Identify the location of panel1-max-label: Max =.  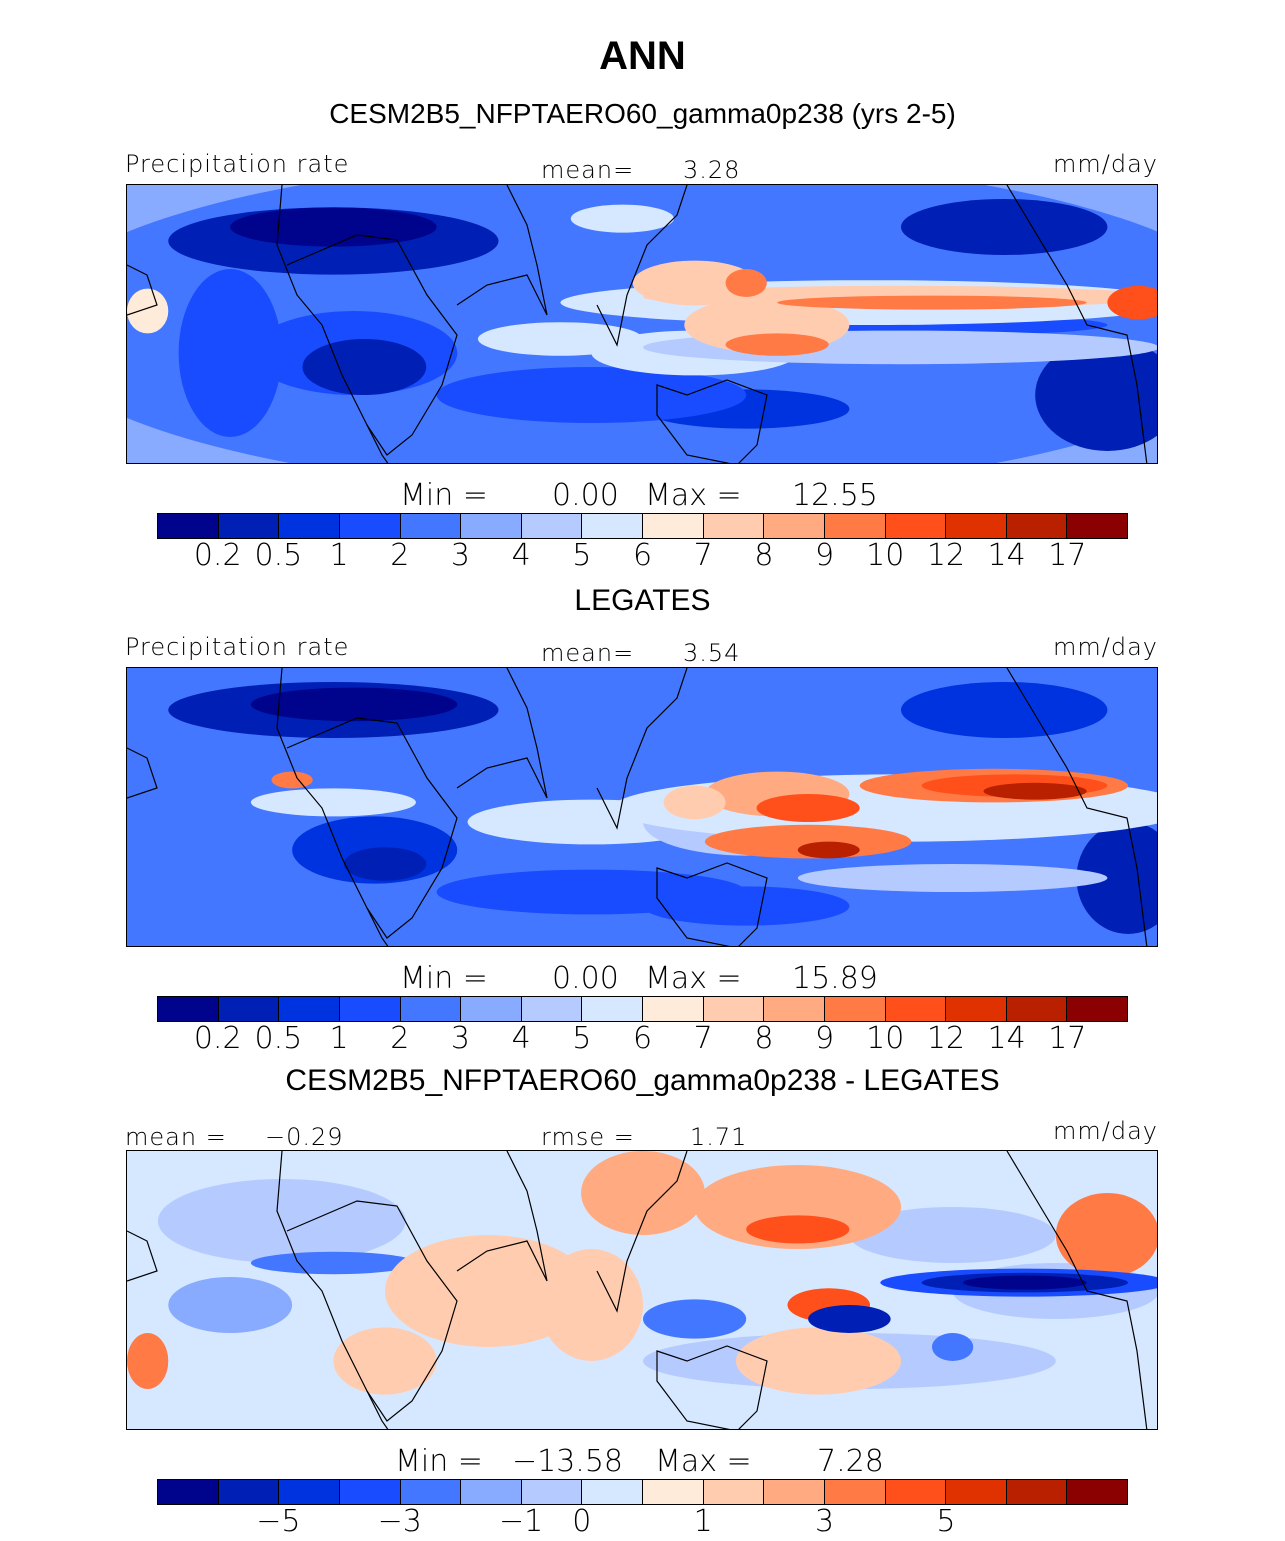
(693, 495).